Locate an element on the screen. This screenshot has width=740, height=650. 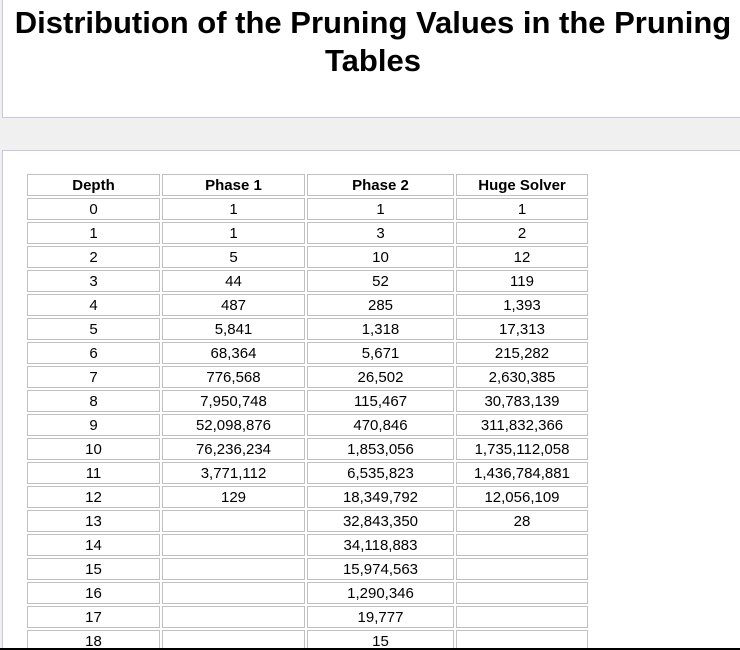
phase-2-cell: 15,974,563 is located at coordinates (380, 569).